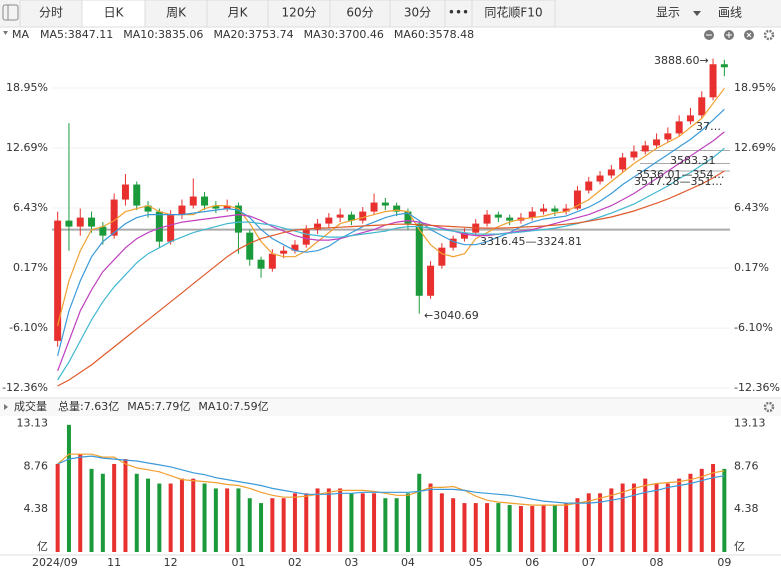 This screenshot has width=781, height=573. I want to click on y-tick-label-right: -6.10%, so click(753, 327).